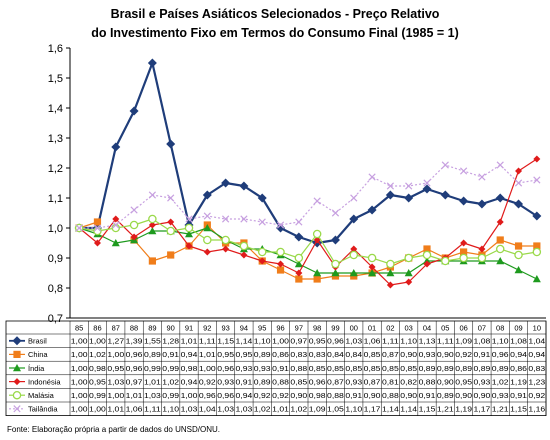 The image size is (550, 440). Describe the element at coordinates (427, 328) in the screenshot. I see `x-tick-label: 04` at that location.